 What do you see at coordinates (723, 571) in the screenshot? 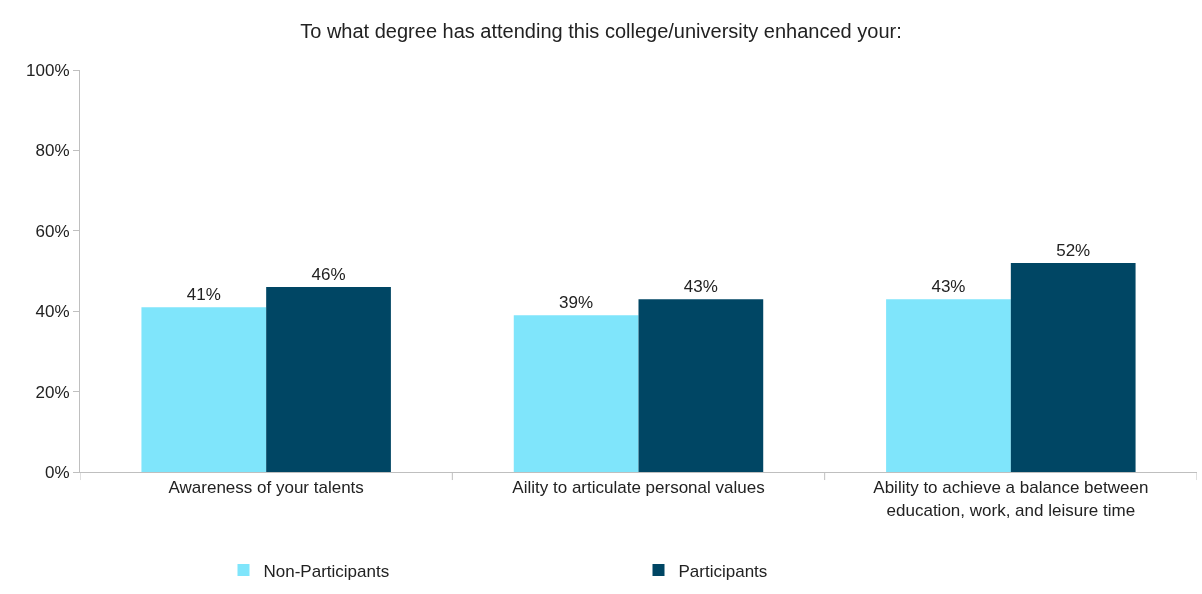
I see `legend-label: Participants` at bounding box center [723, 571].